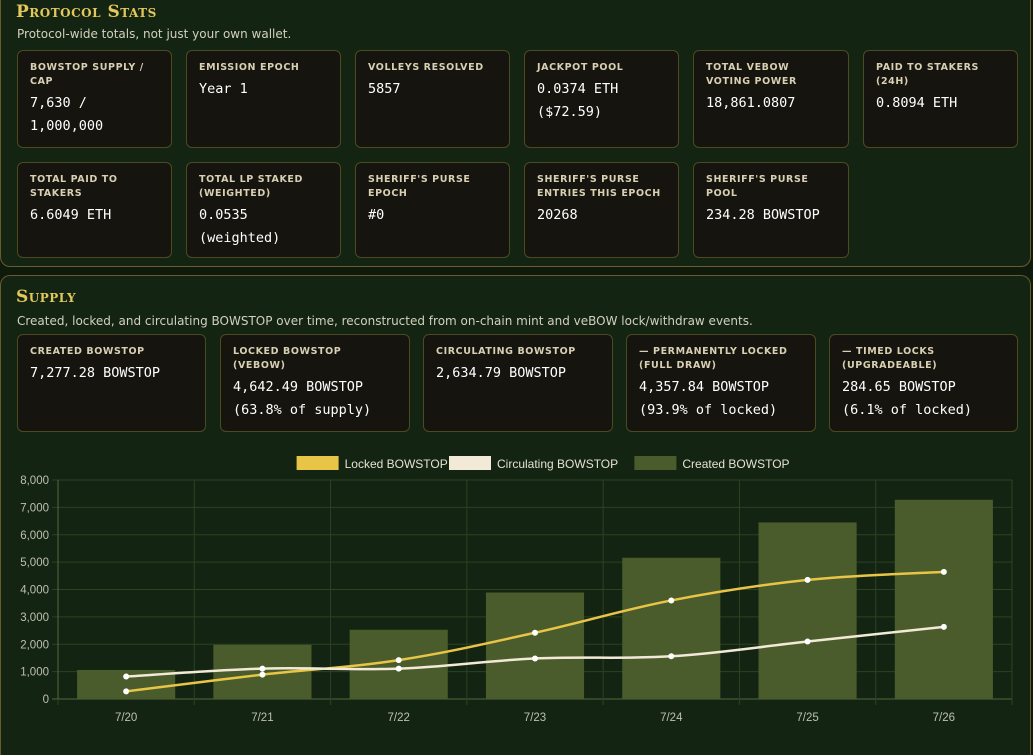  Describe the element at coordinates (376, 215) in the screenshot. I see `stat-value: #0` at that location.